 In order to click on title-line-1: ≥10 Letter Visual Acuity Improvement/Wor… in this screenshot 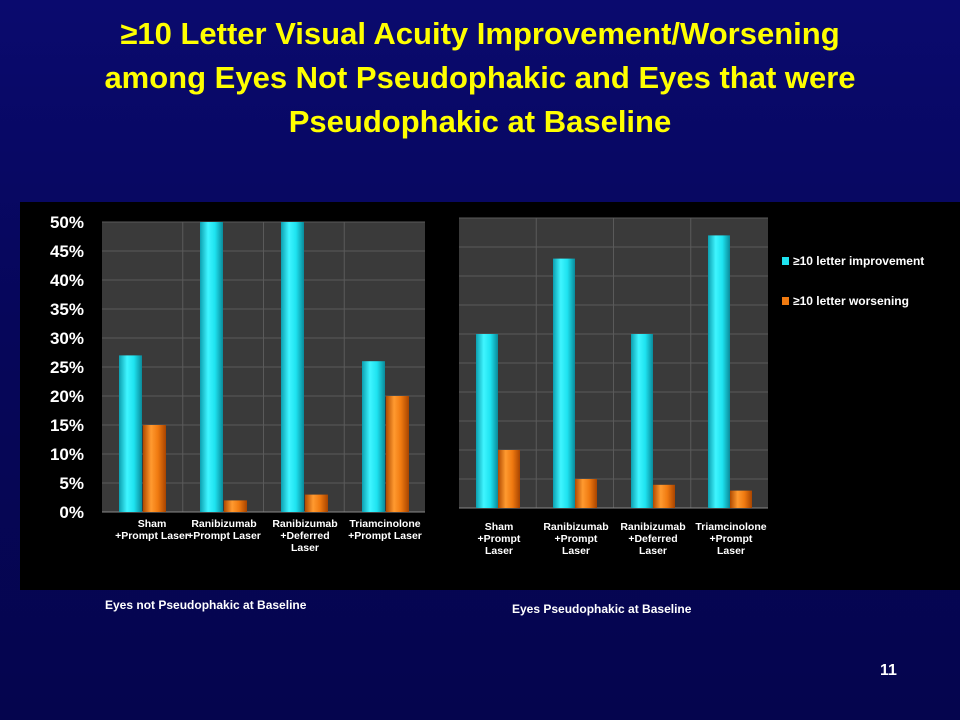, I will do `click(480, 33)`.